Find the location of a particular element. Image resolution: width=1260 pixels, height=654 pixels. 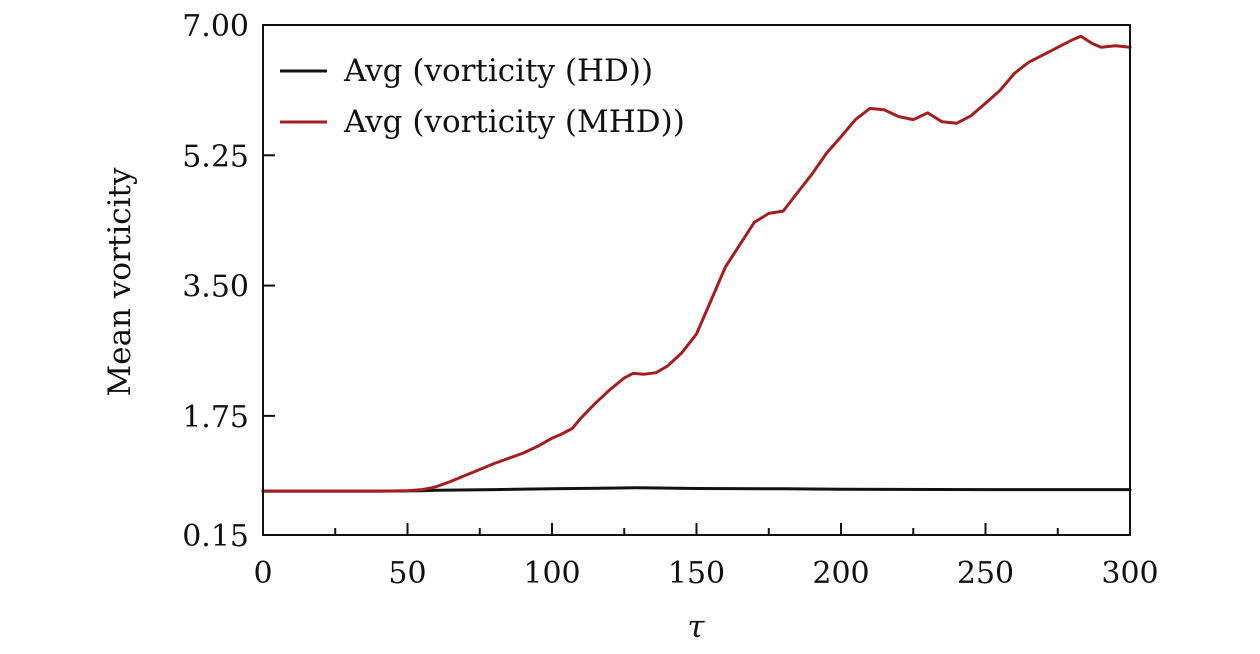

x-tick-label: 200 is located at coordinates (840, 573).